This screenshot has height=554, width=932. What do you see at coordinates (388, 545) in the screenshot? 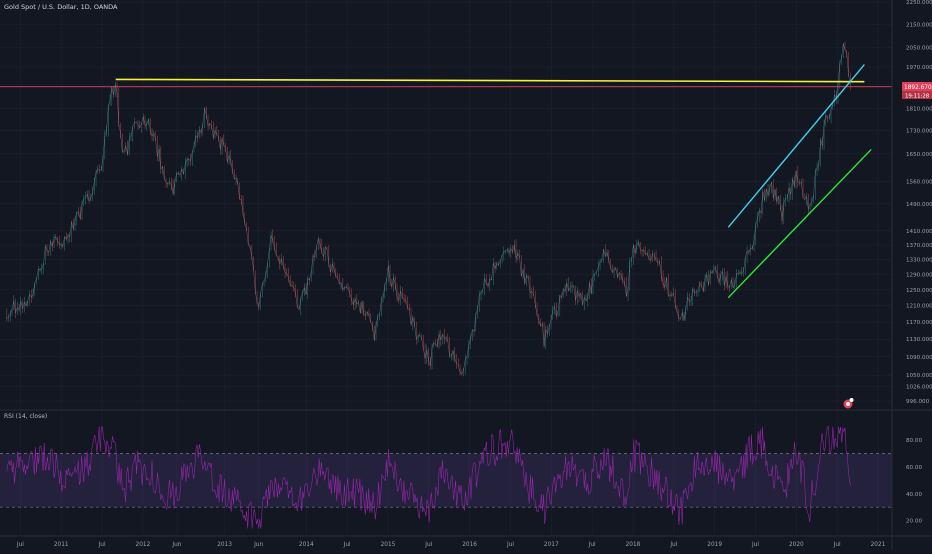
I see `time-tick-label: 2015` at bounding box center [388, 545].